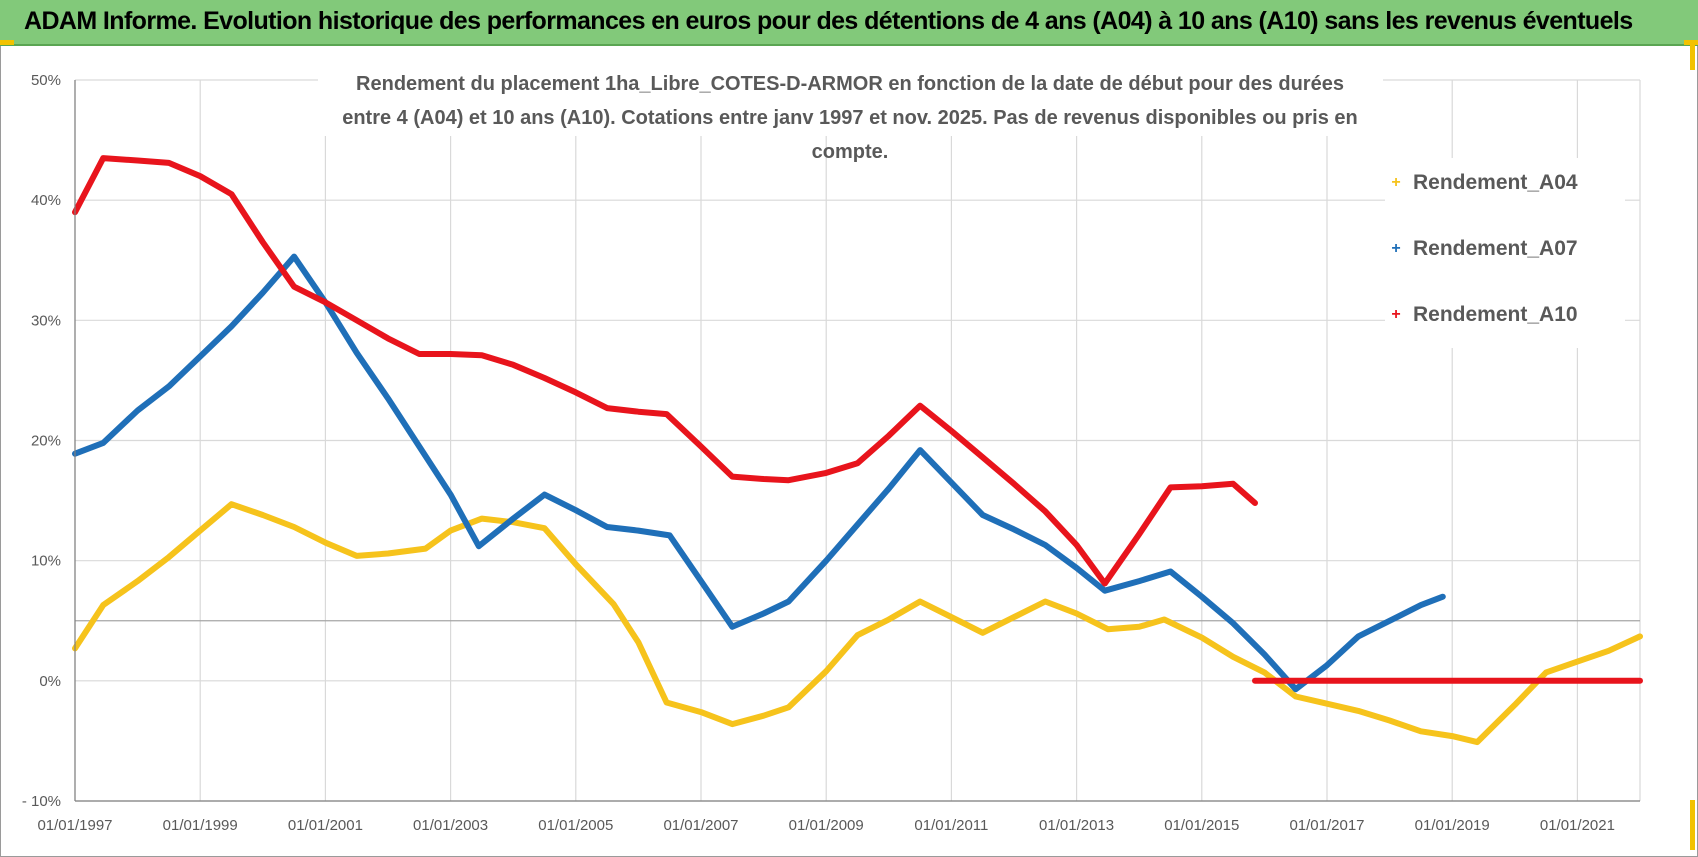 This screenshot has width=1698, height=857. Describe the element at coordinates (46, 561) in the screenshot. I see `y-tick-label: 10%` at that location.